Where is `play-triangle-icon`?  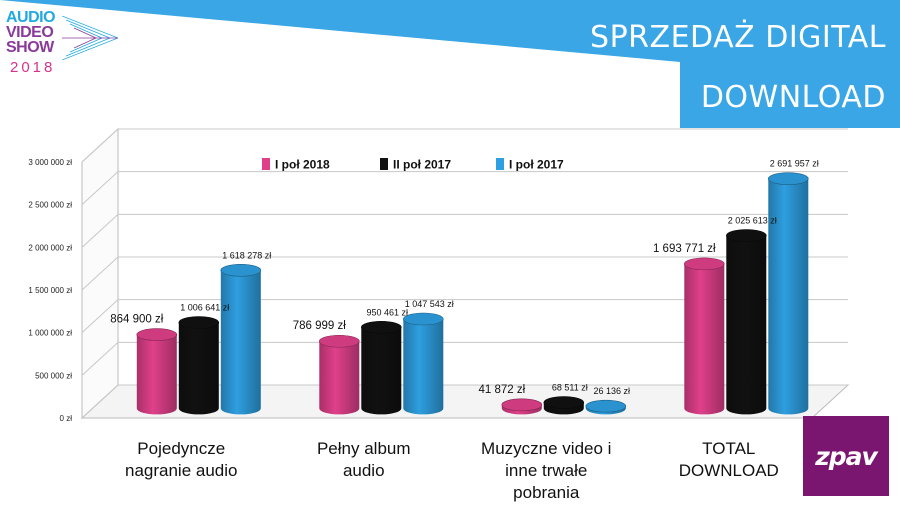 play-triangle-icon is located at coordinates (90, 38).